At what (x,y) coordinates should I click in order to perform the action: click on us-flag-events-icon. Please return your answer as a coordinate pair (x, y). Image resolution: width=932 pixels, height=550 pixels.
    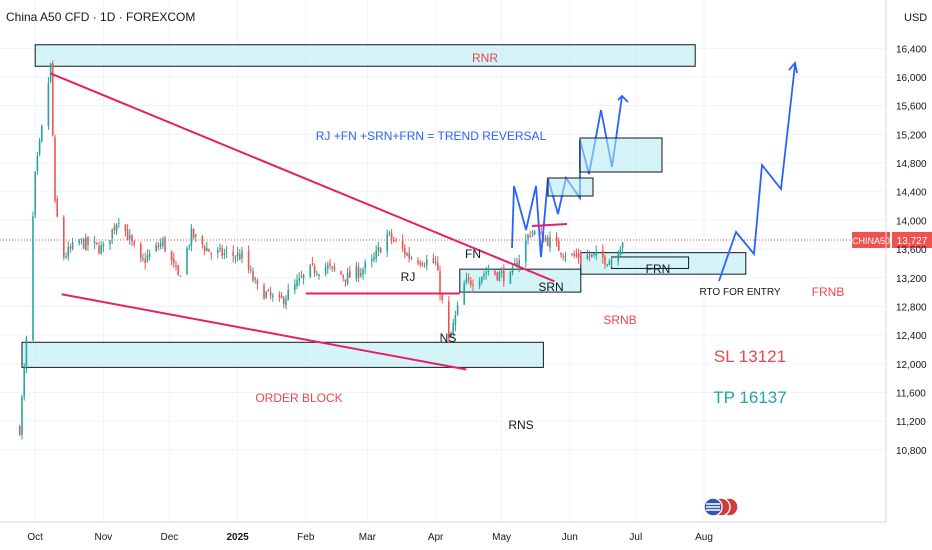
    Looking at the image, I should click on (721, 507).